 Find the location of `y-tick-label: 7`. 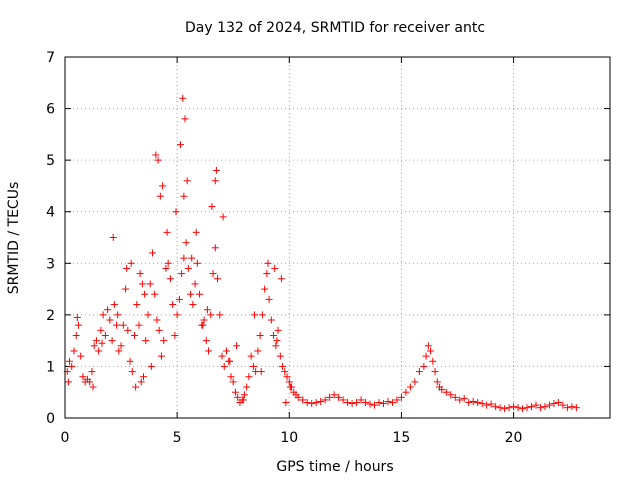

y-tick-label: 7 is located at coordinates (50, 58).